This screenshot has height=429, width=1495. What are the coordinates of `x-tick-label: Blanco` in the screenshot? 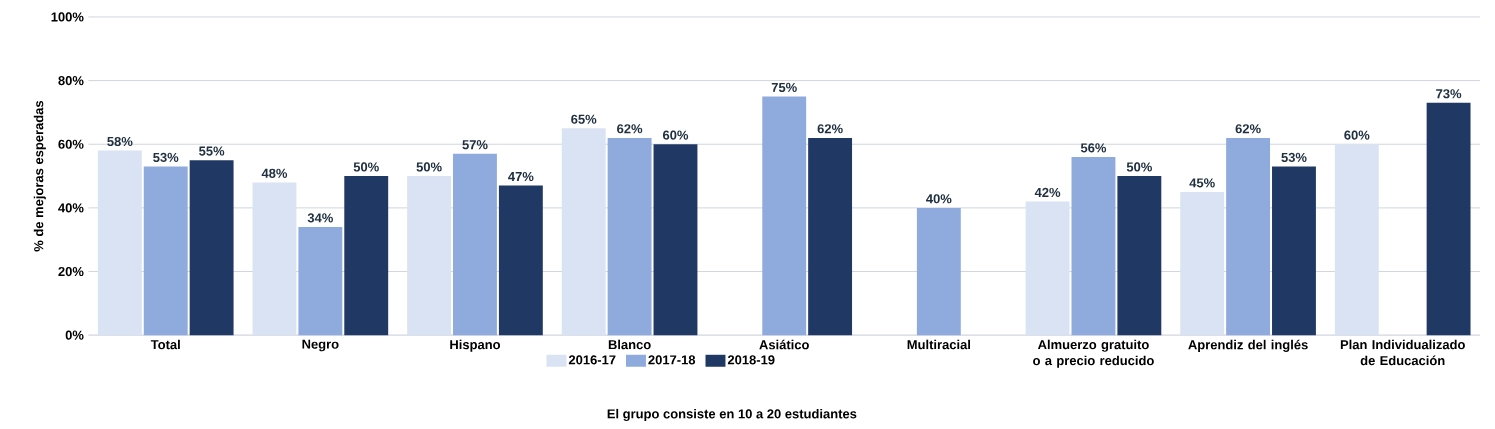 It's located at (629, 344).